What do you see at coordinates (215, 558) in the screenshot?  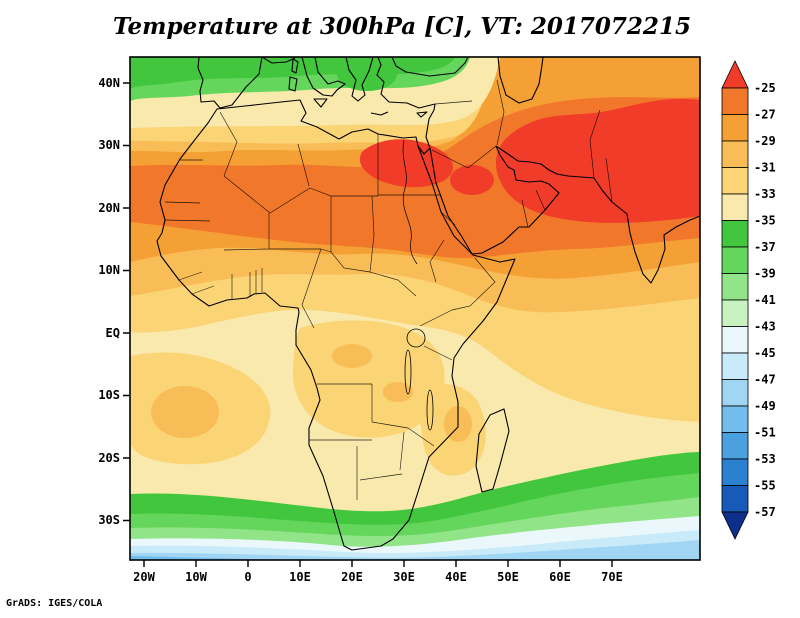 I see `contour-bottom-left-deep-blue` at bounding box center [215, 558].